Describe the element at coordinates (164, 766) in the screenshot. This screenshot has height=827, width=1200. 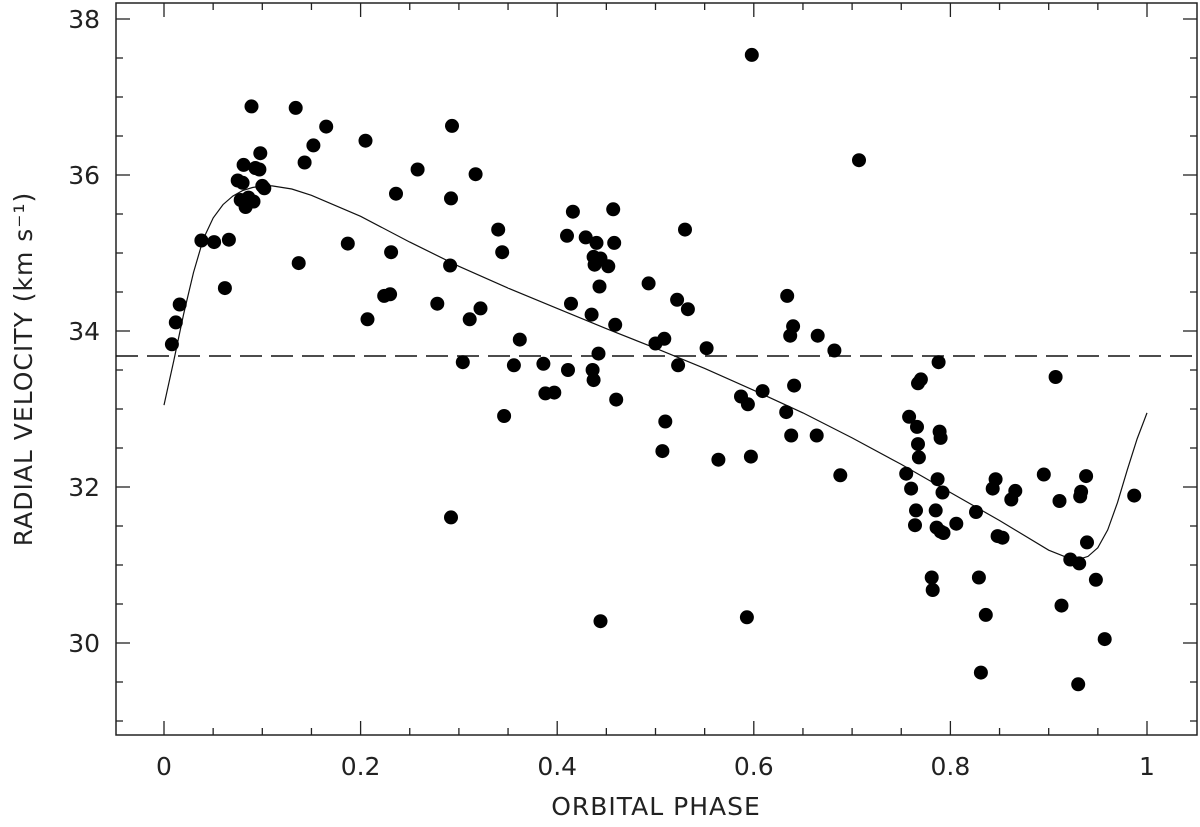
I see `x-tick-label: 0` at that location.